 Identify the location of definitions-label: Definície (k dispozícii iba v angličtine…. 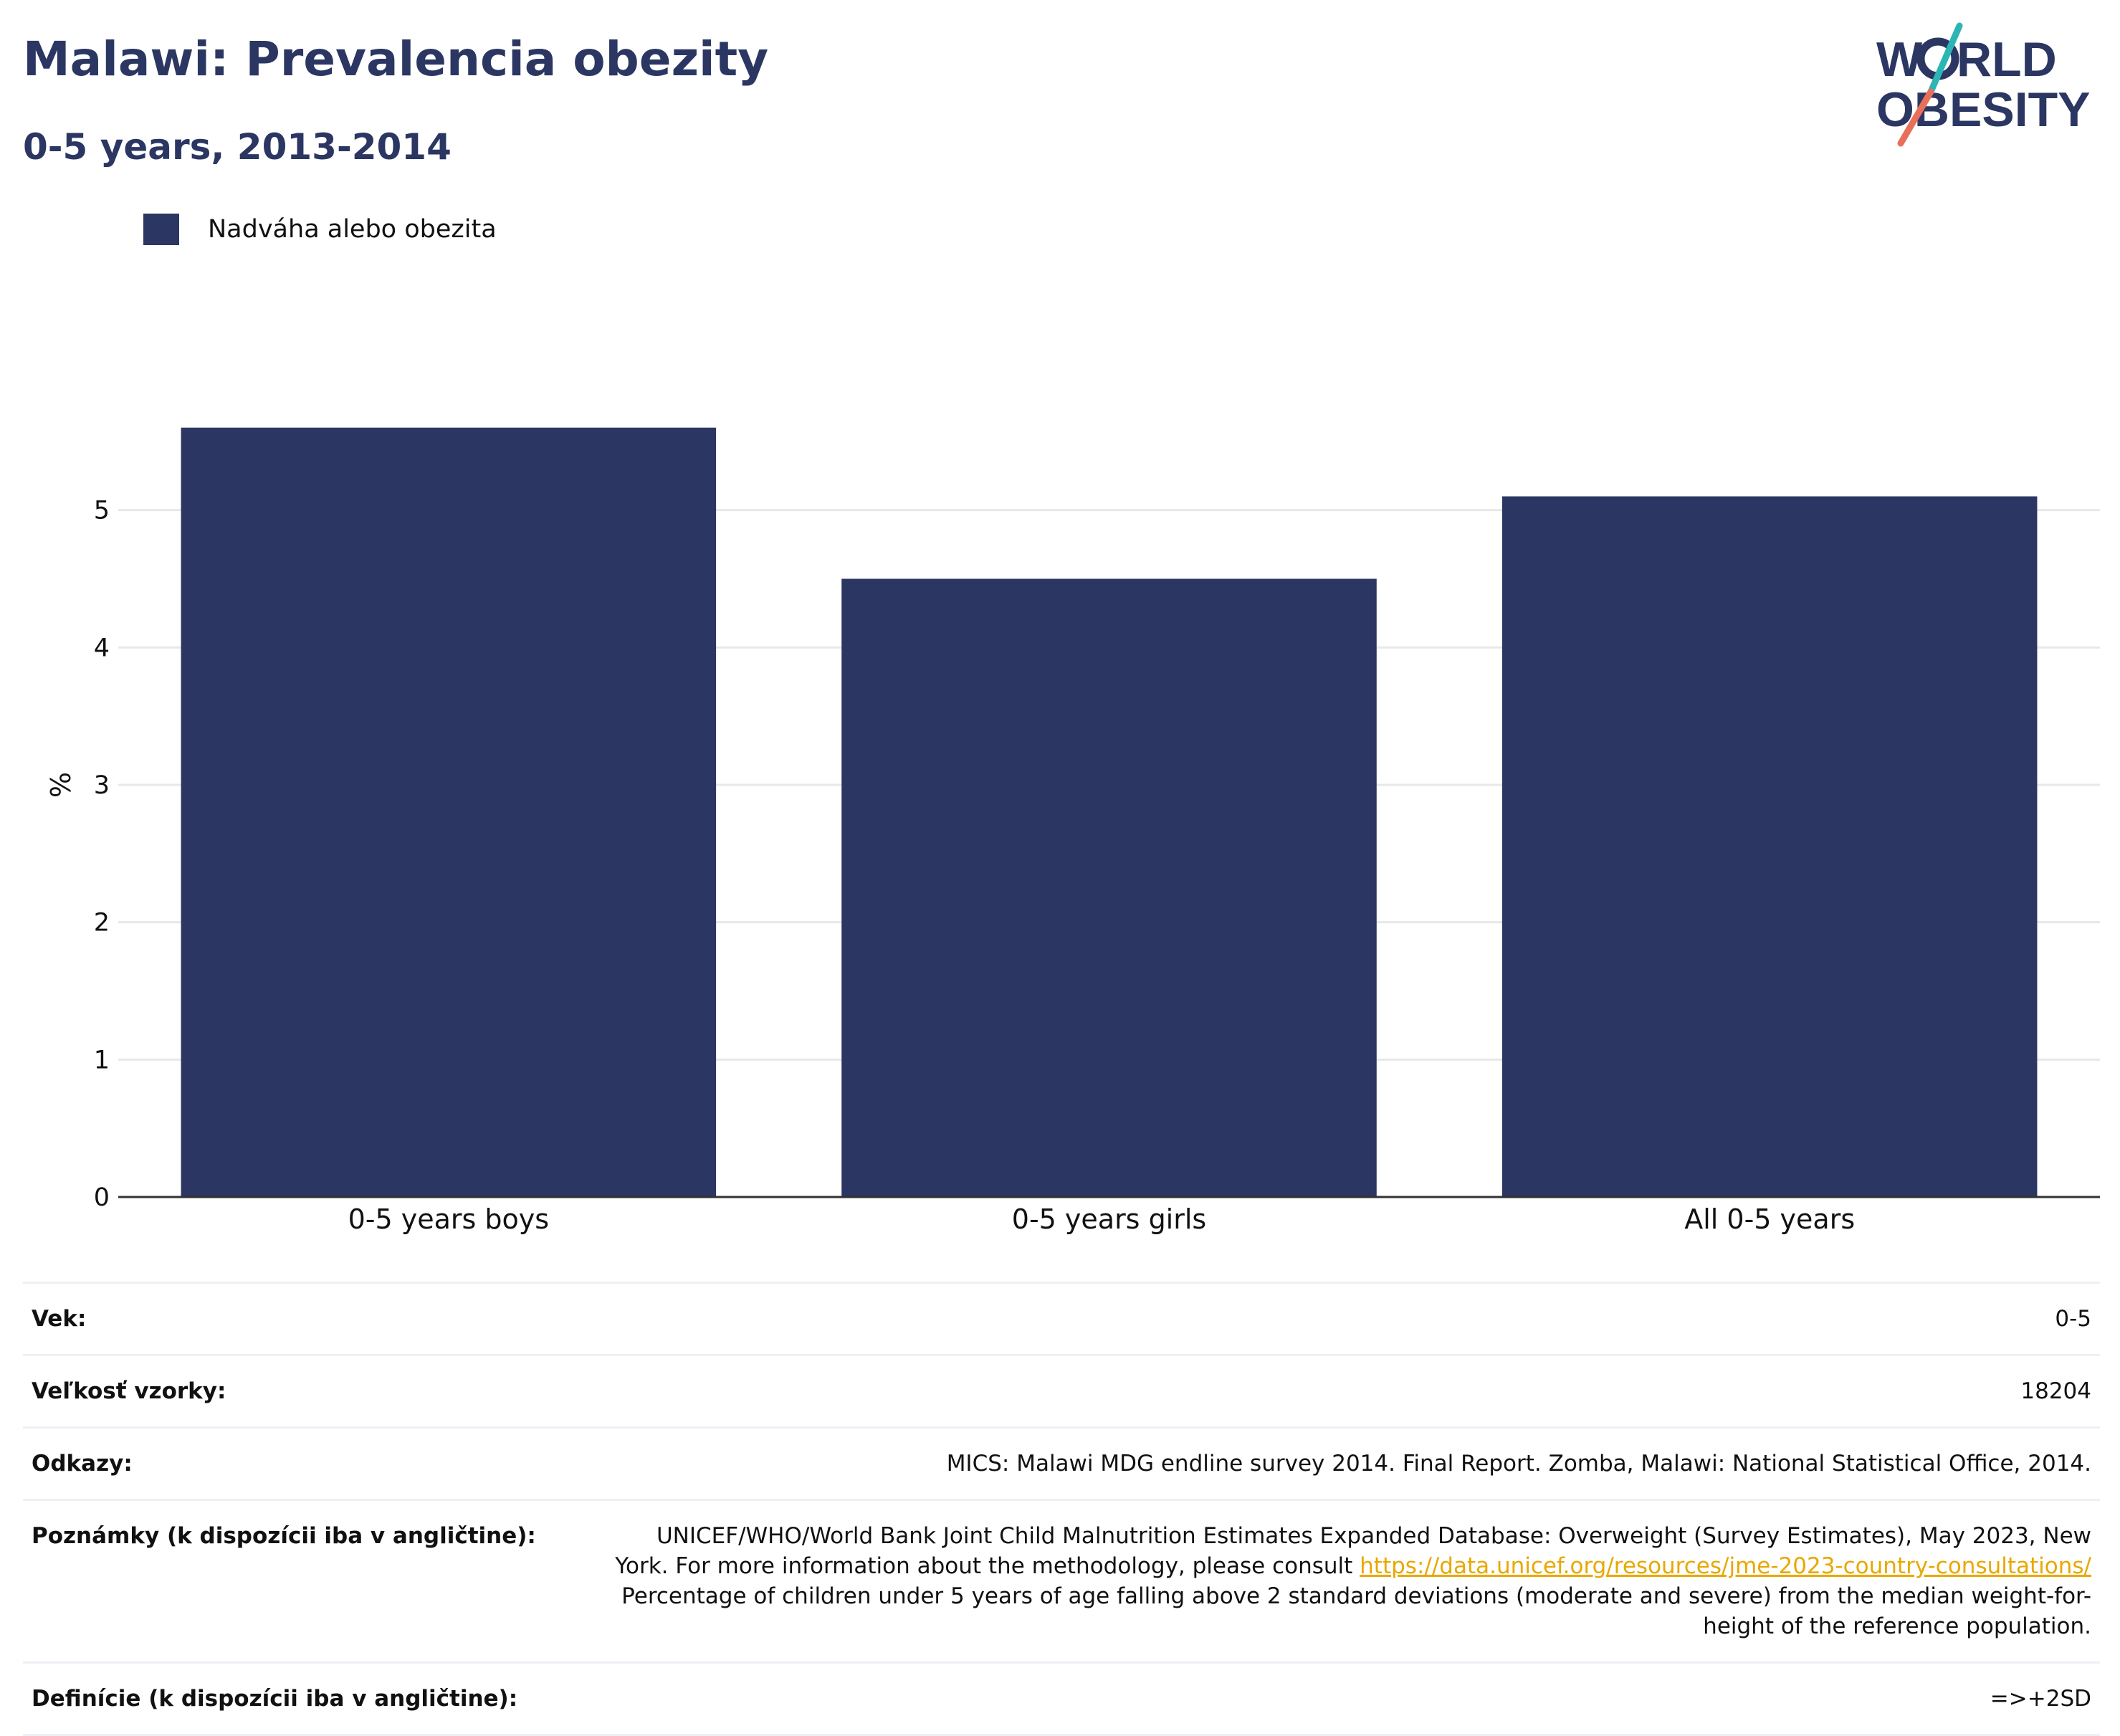
(275, 1699).